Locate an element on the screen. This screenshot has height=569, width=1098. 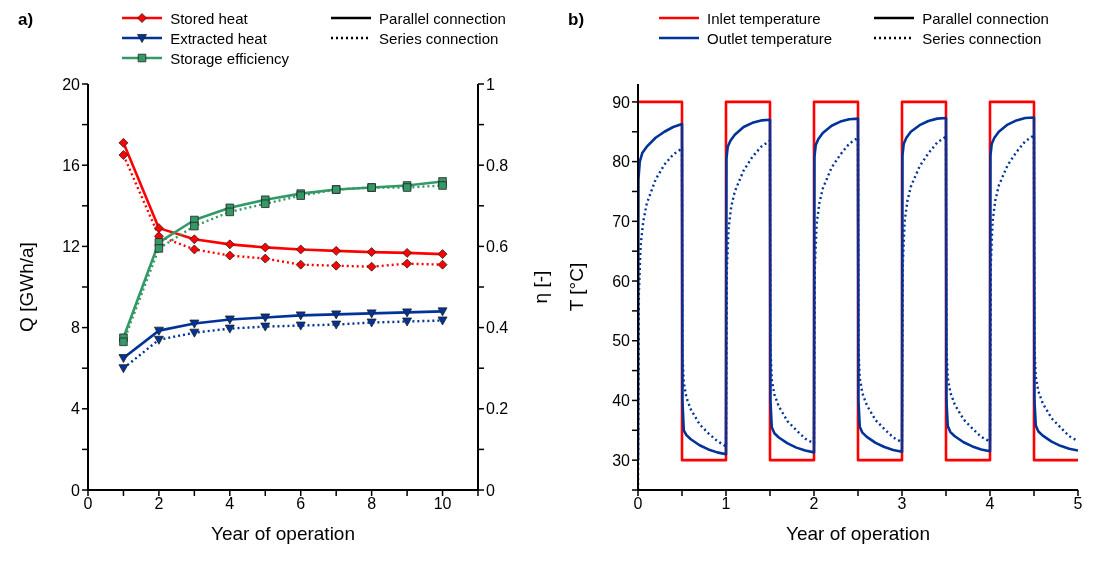
y-tick-label: 90 is located at coordinates (621, 102).